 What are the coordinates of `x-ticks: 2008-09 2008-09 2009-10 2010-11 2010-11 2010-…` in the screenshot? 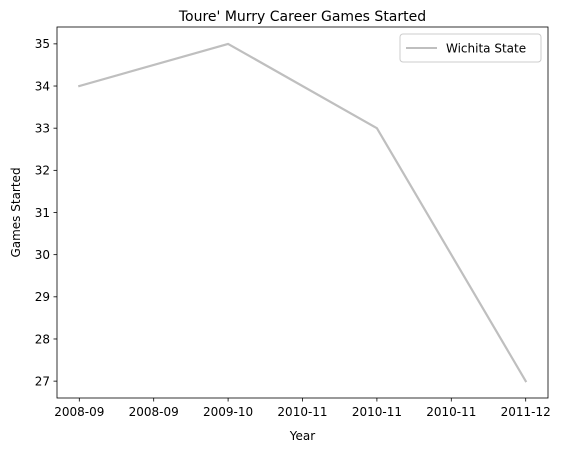 It's located at (302, 408).